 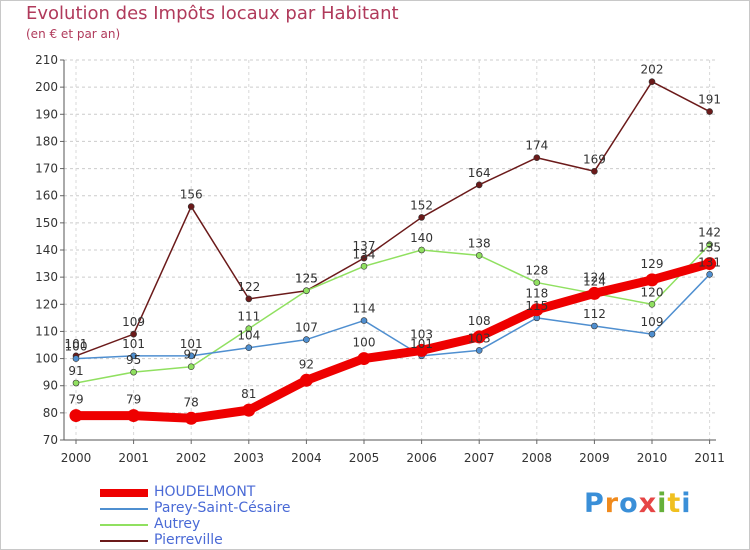 What do you see at coordinates (479, 458) in the screenshot?
I see `x-tick-label: 2007` at bounding box center [479, 458].